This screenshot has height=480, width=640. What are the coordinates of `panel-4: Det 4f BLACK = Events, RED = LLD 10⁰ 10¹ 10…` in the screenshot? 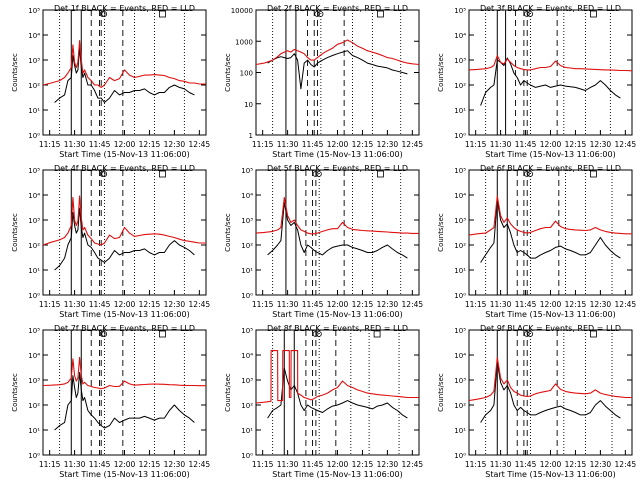 It's located at (110, 241).